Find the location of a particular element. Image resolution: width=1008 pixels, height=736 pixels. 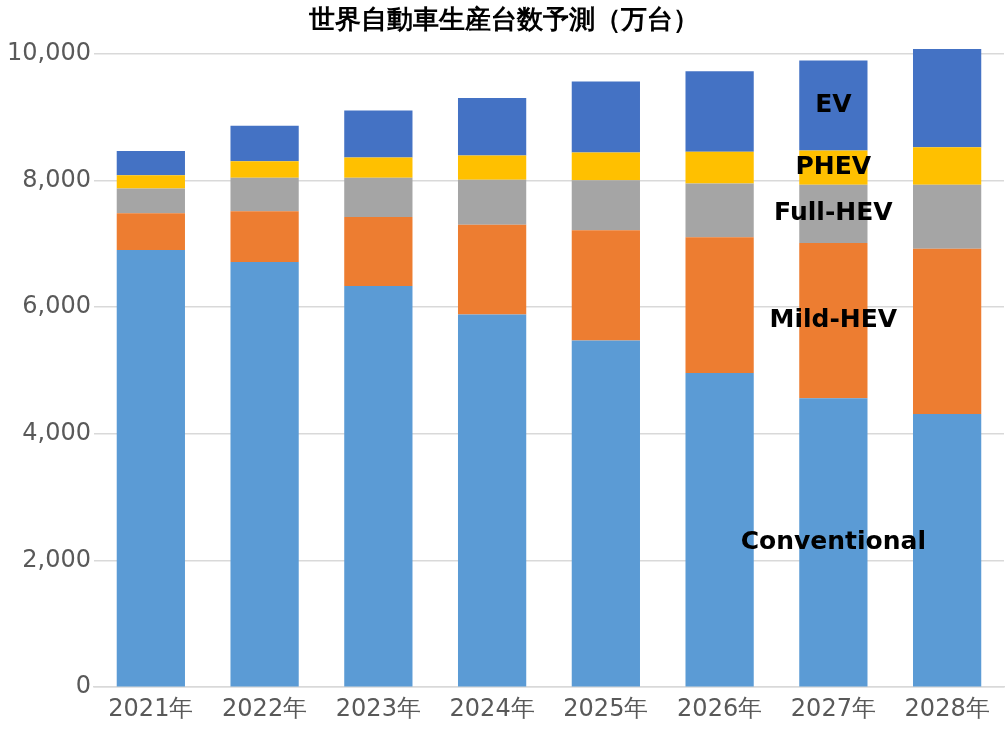

y-tick-label: 0 is located at coordinates (83, 685).